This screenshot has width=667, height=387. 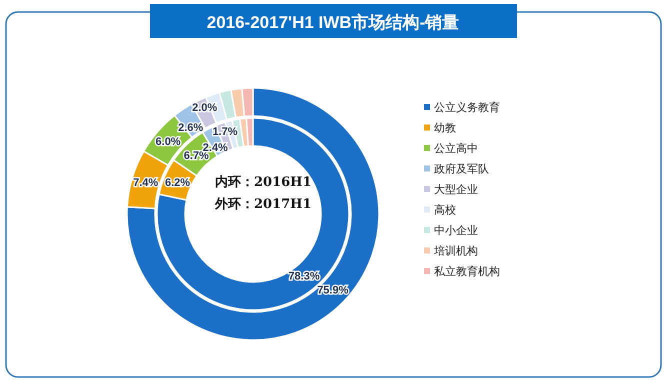 I want to click on data-label: 78.3%, so click(x=304, y=276).